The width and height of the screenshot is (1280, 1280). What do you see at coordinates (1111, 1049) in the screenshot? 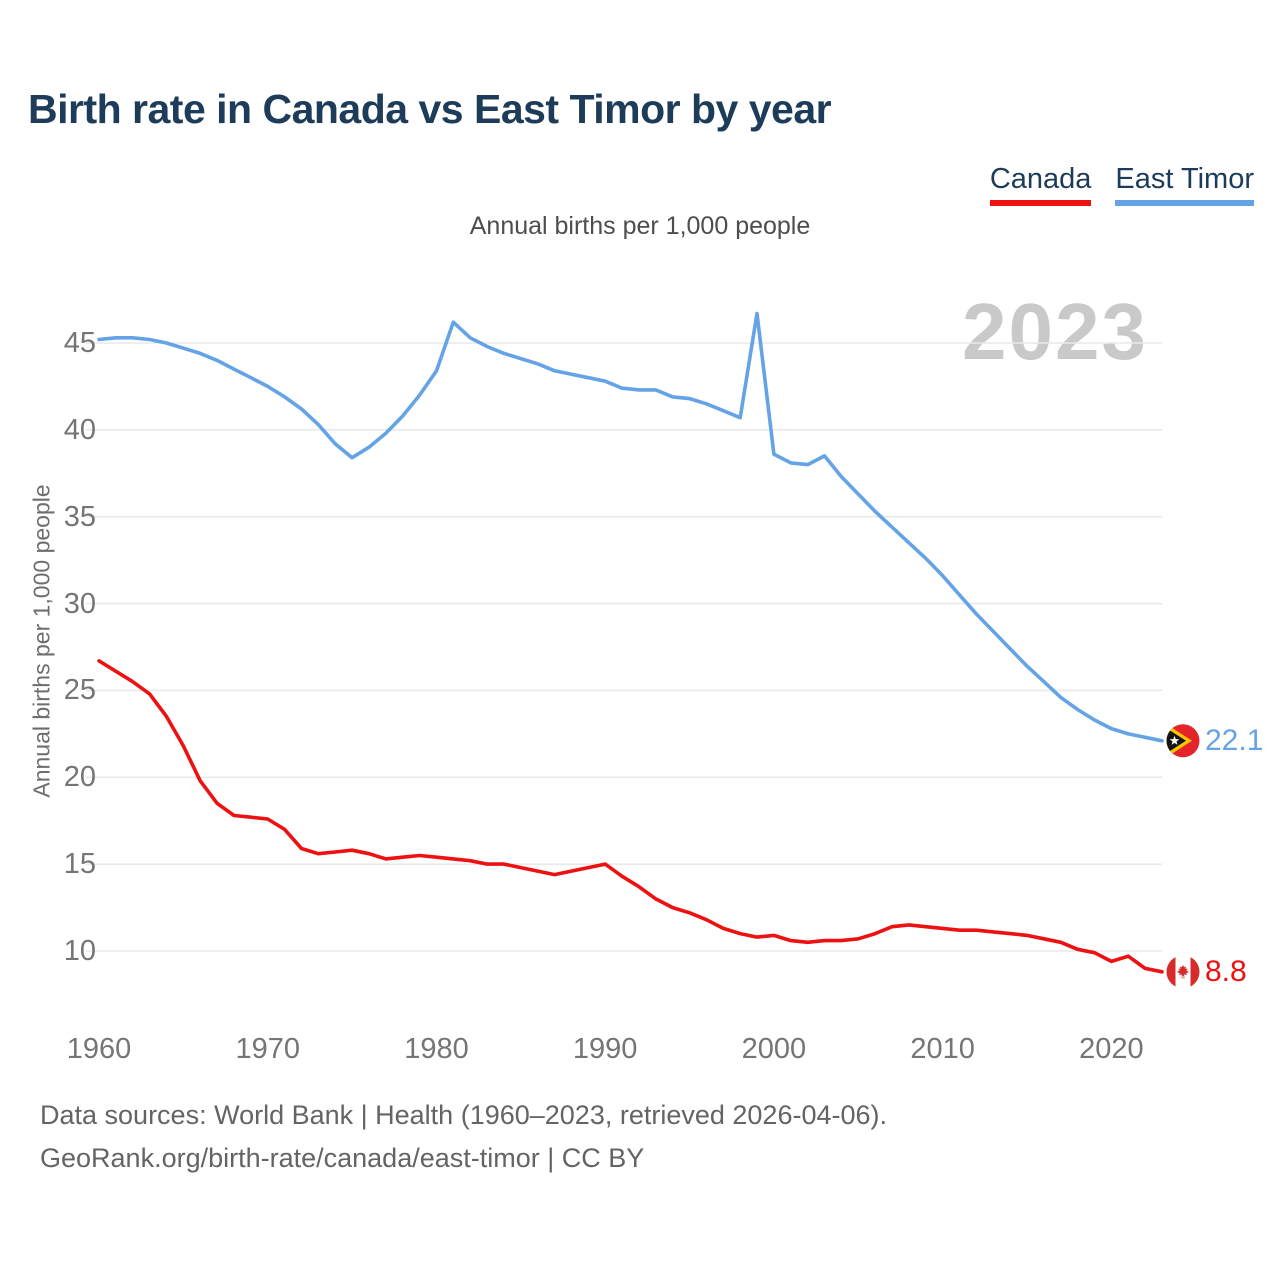
I see `x-tick-label: 2020` at bounding box center [1111, 1049].